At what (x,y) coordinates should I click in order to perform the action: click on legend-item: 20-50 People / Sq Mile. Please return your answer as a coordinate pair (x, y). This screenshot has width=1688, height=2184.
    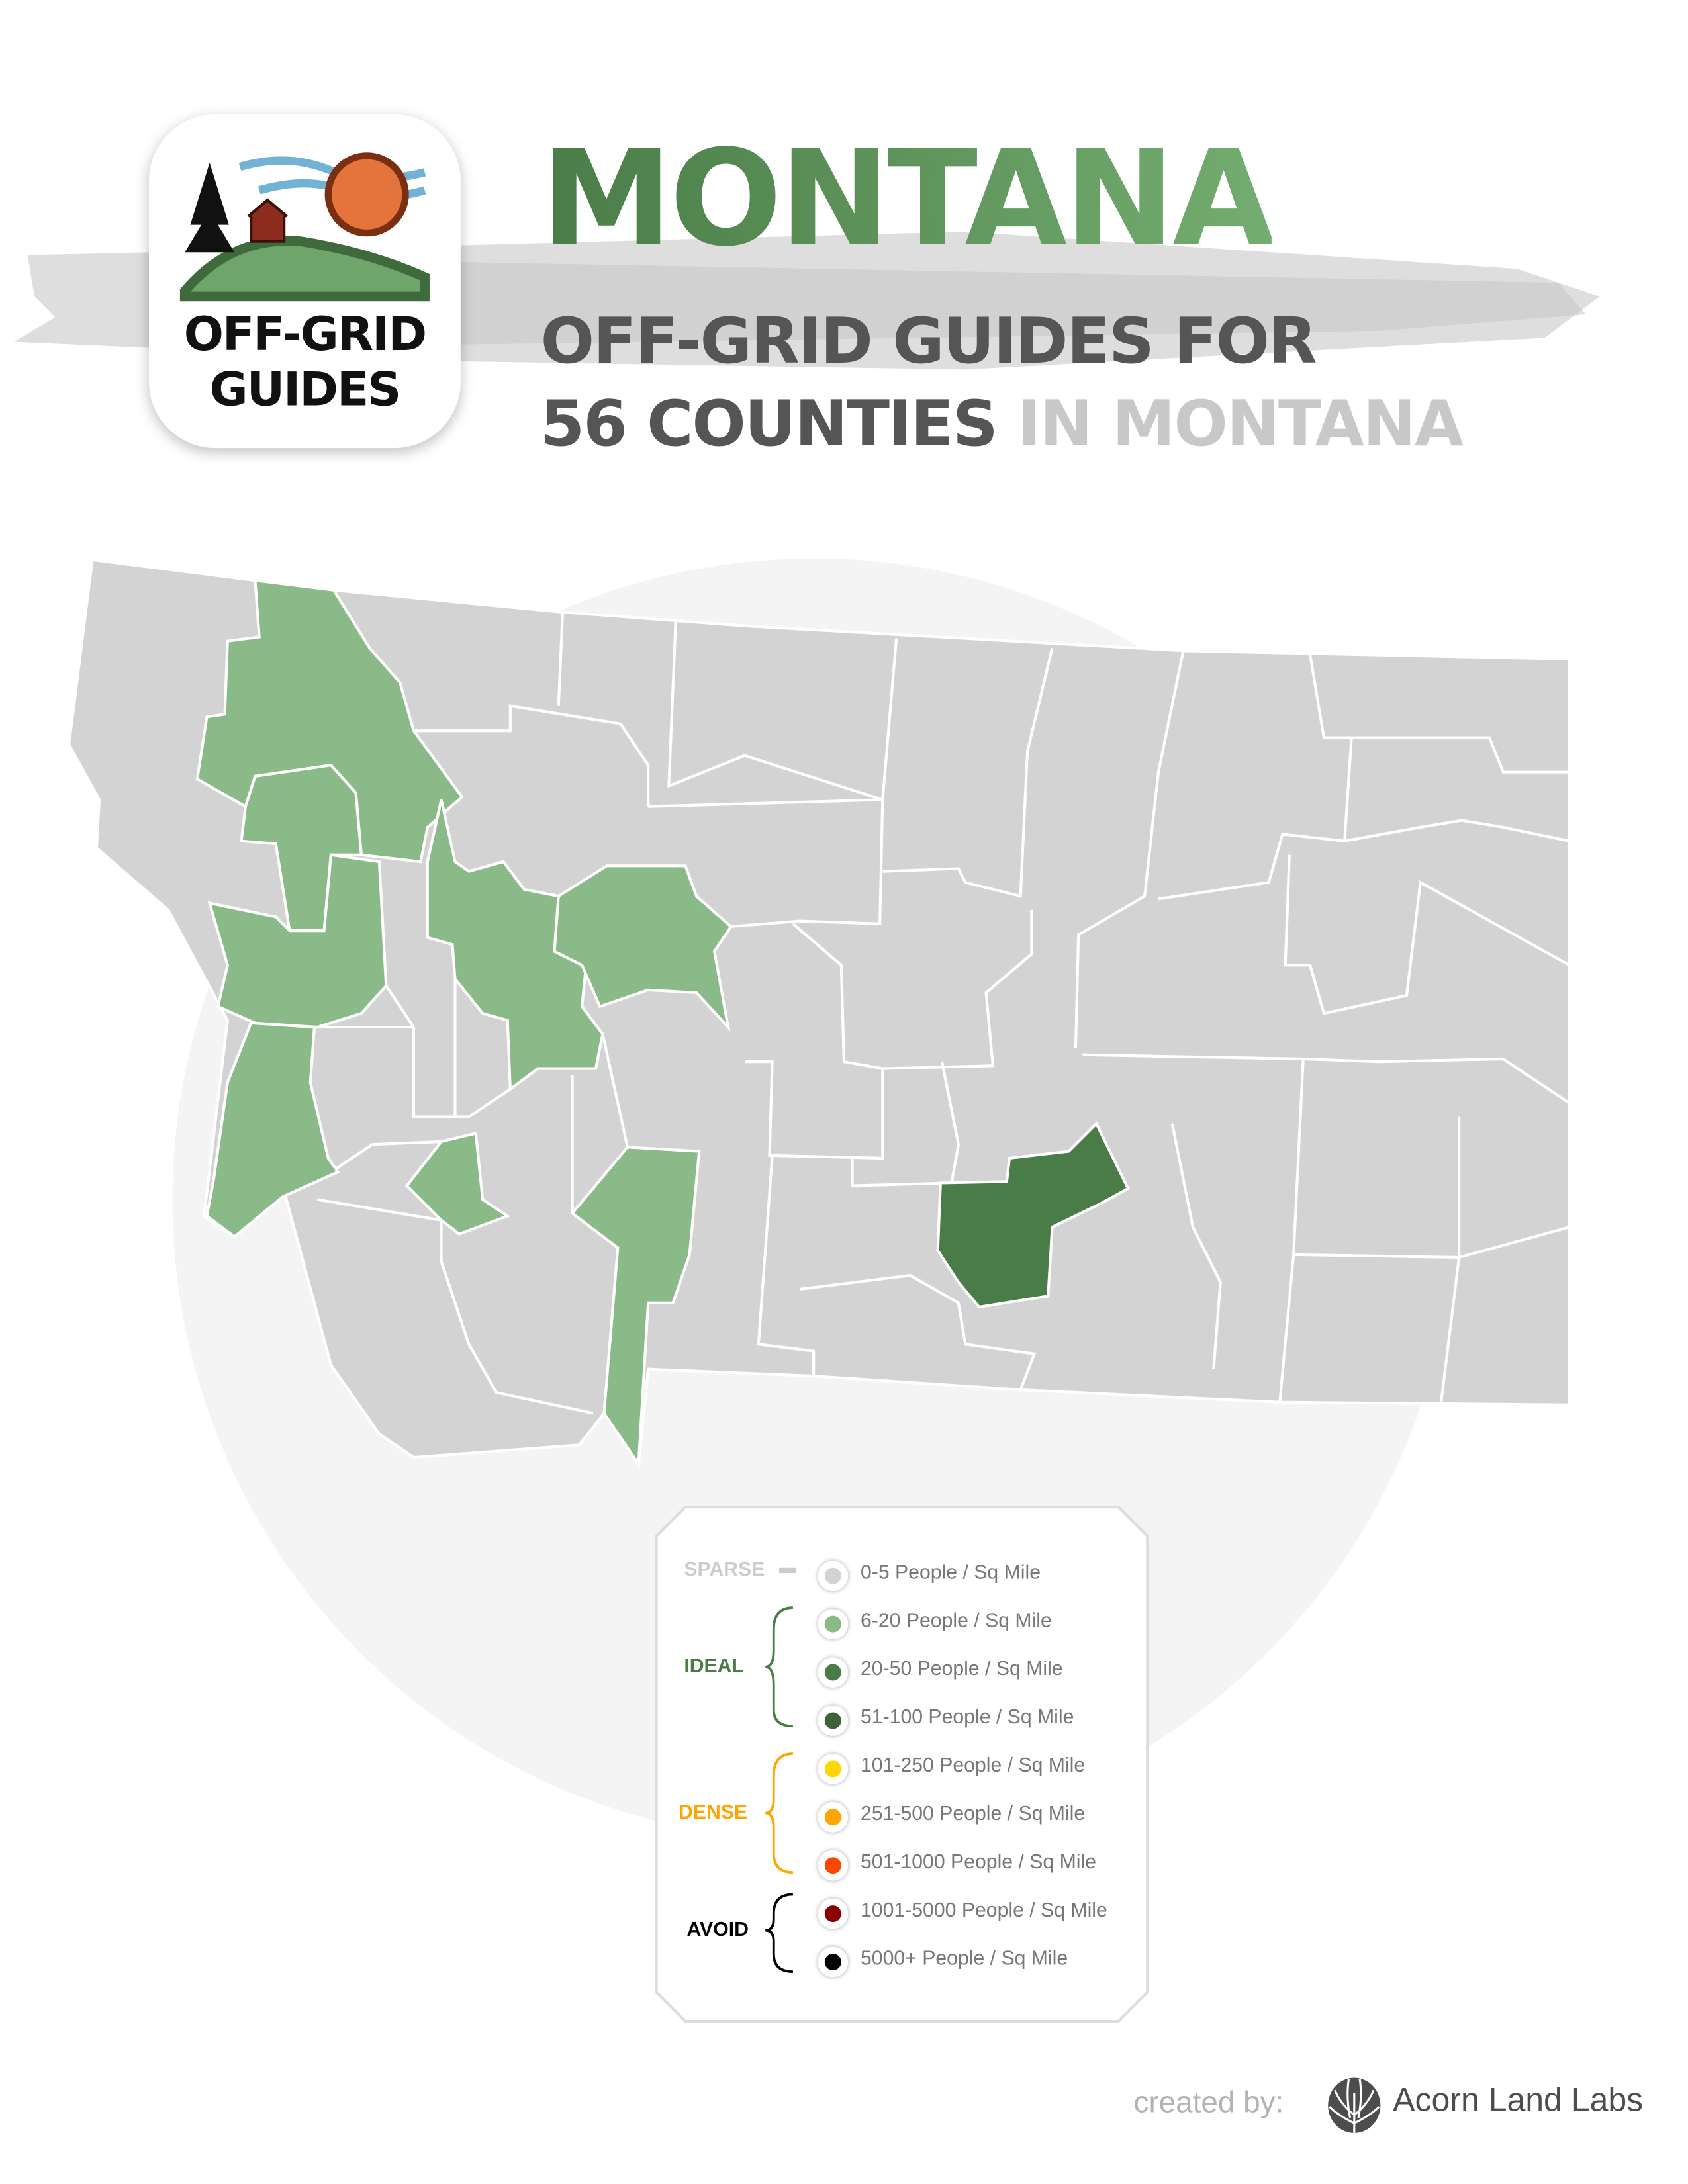
    Looking at the image, I should click on (902, 1673).